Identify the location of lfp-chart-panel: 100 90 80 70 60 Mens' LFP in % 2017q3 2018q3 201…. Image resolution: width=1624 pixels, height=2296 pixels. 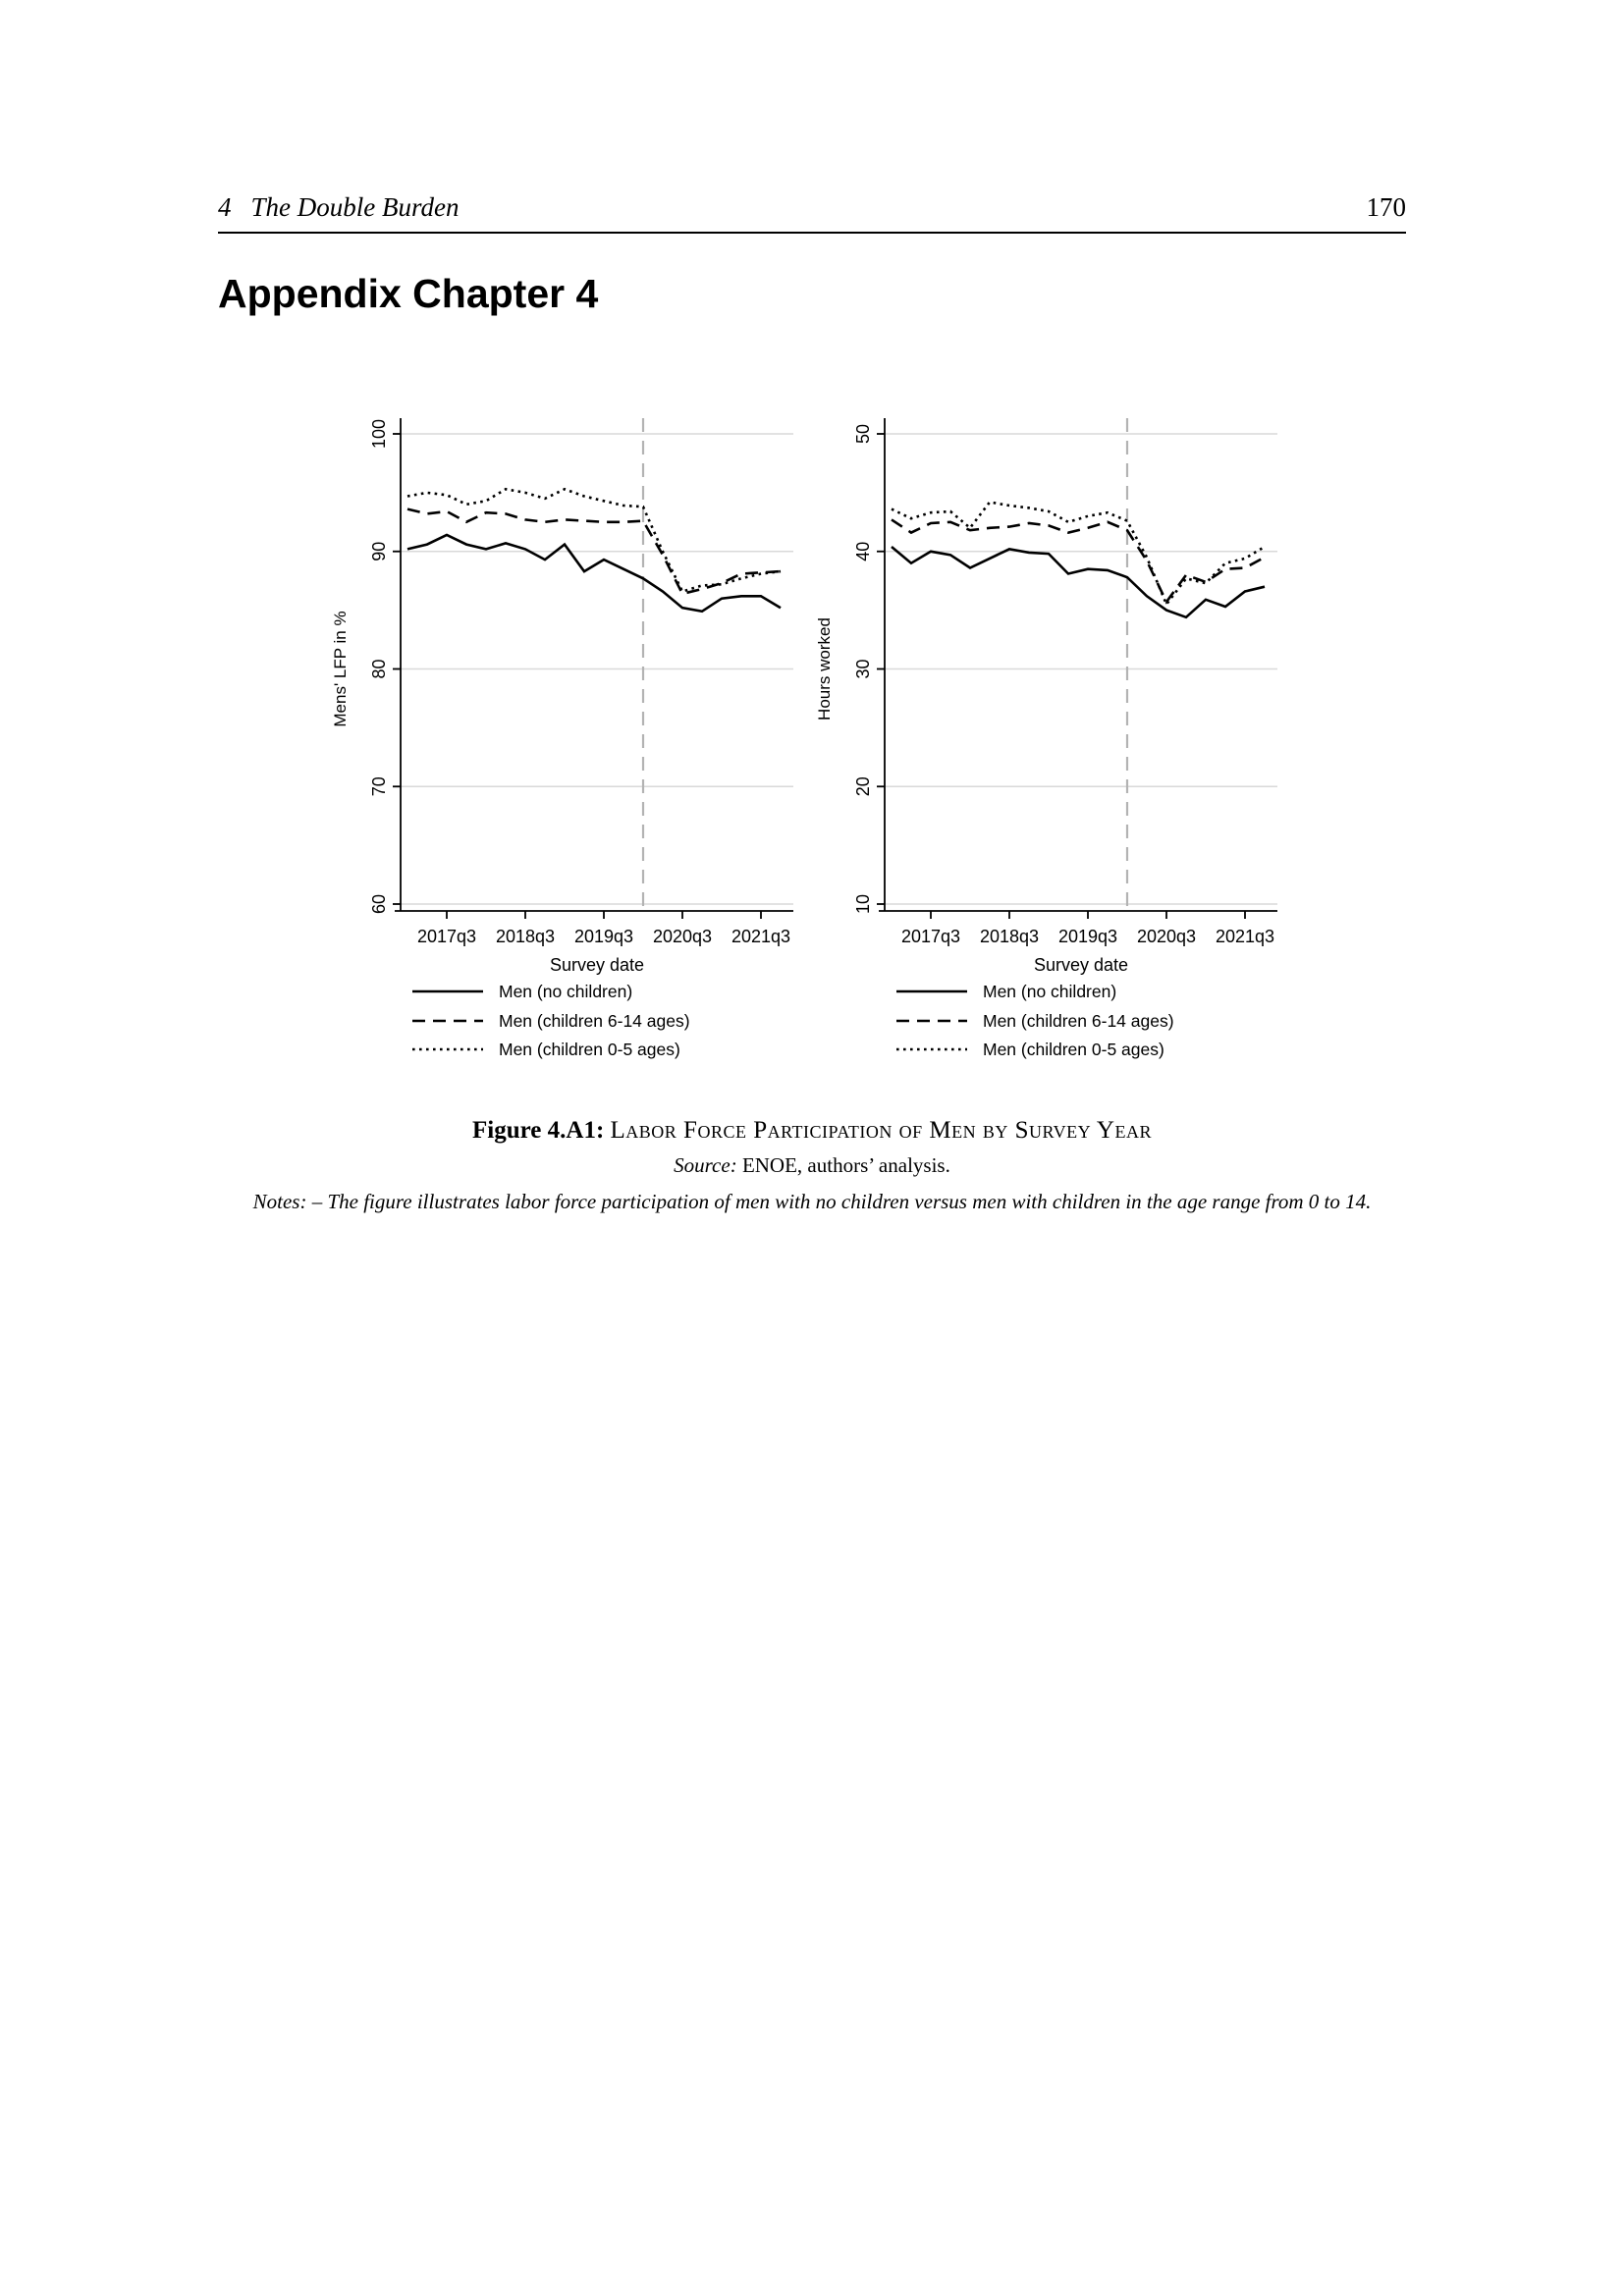
(518, 741).